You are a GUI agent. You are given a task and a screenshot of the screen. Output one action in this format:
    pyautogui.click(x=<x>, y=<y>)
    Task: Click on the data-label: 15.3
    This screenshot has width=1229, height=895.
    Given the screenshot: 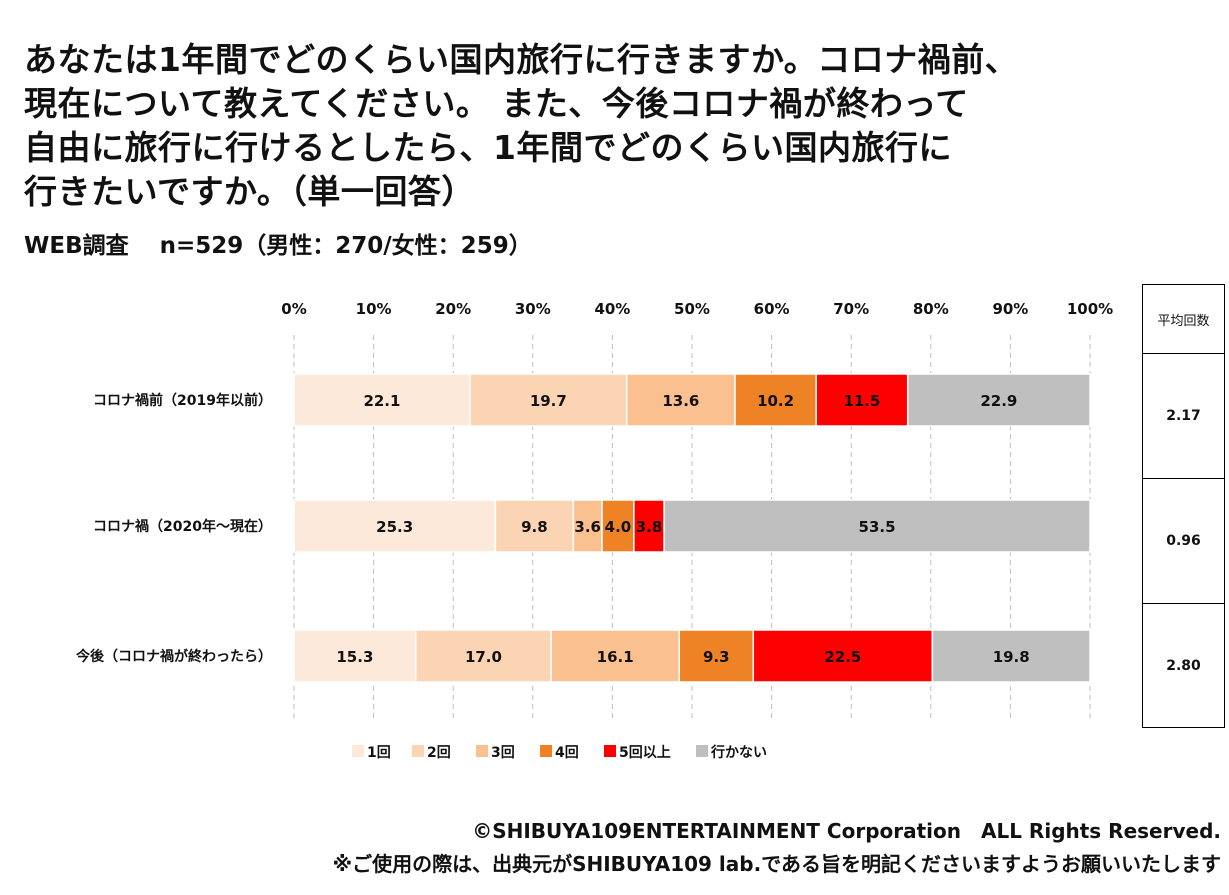 What is the action you would take?
    pyautogui.click(x=354, y=657)
    